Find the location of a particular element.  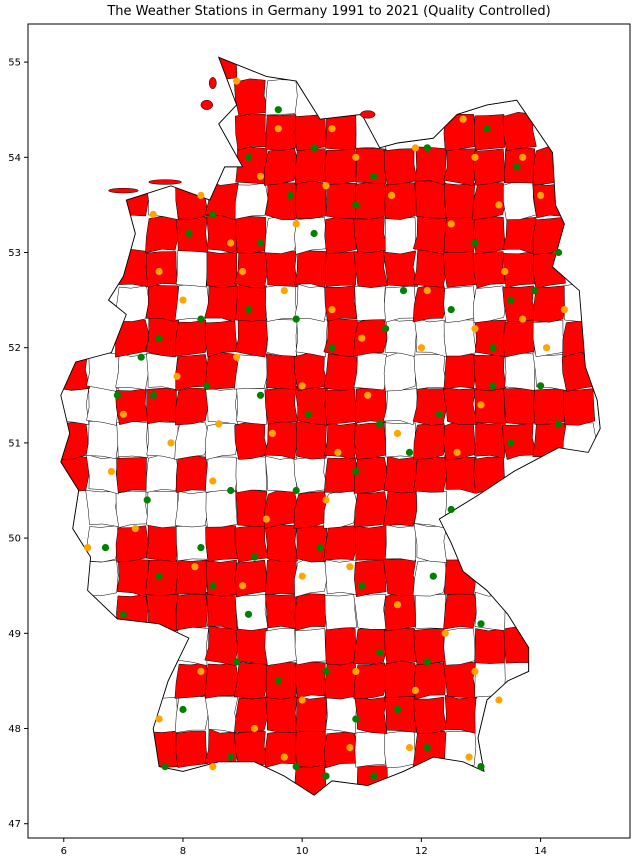

x-tick-label: 12 is located at coordinates (421, 851).